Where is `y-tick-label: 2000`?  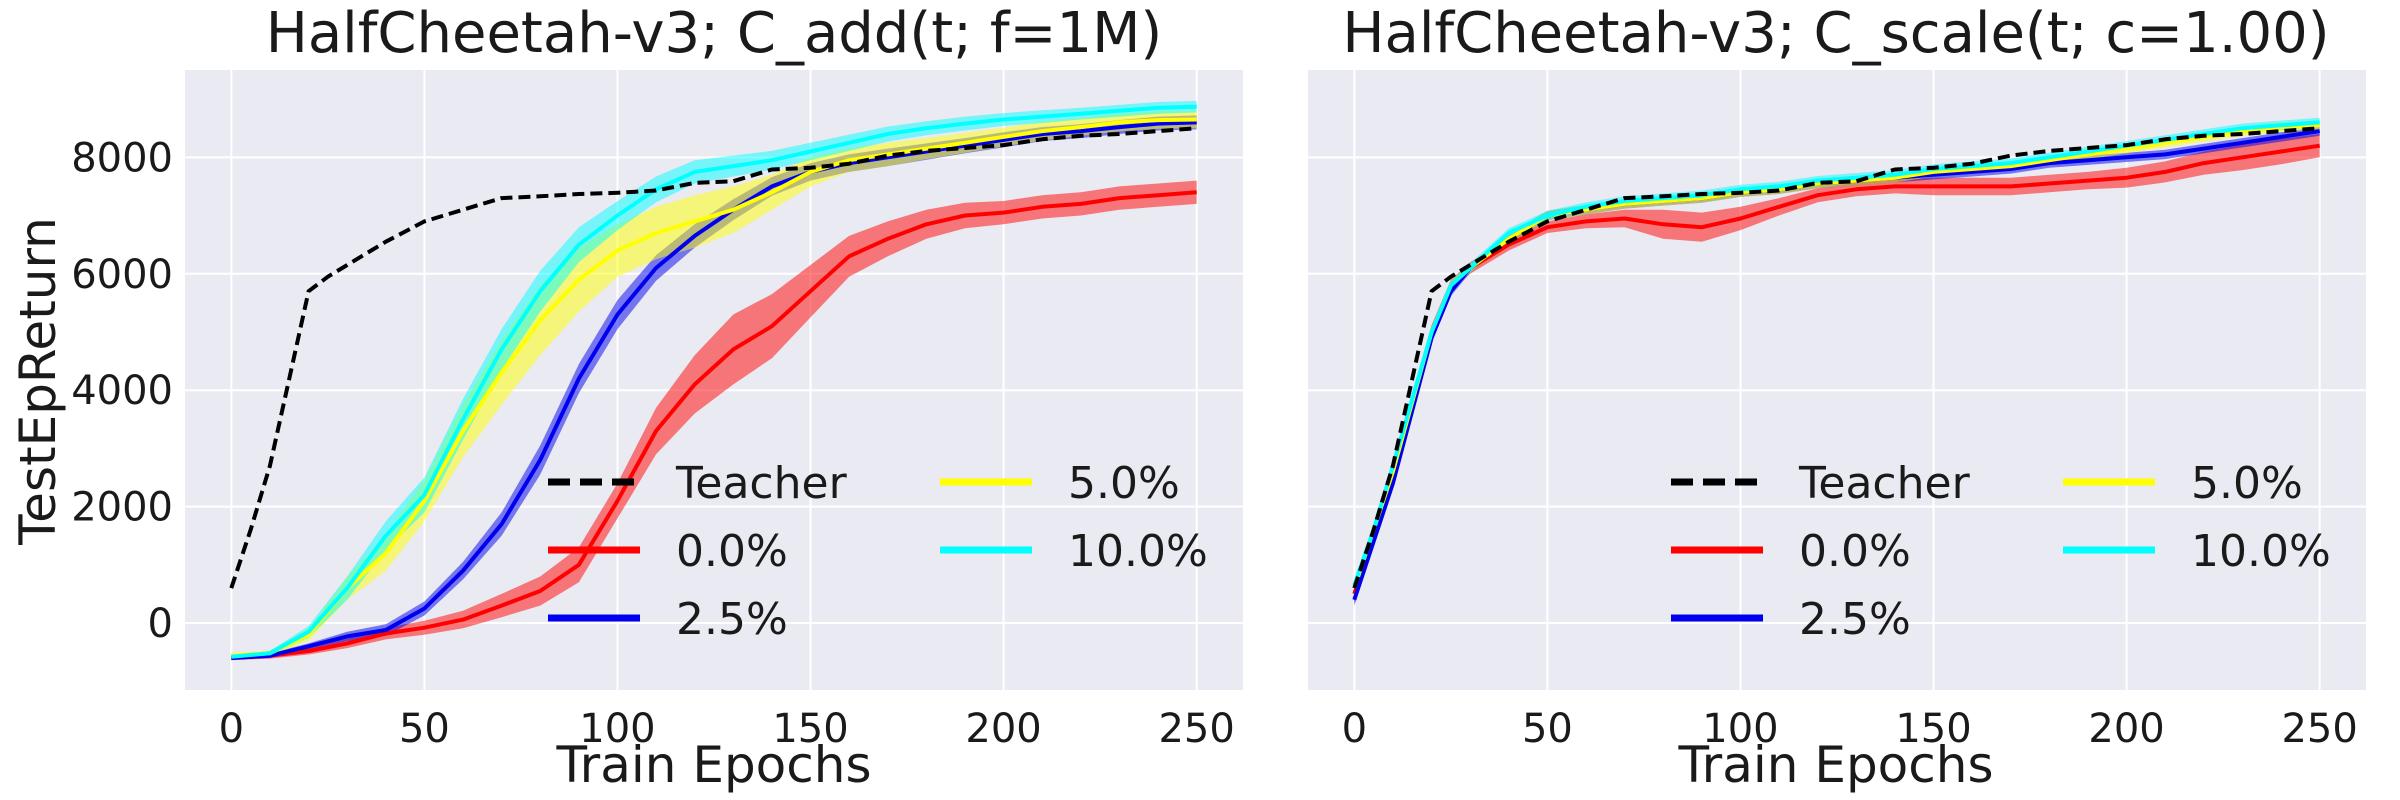
y-tick-label: 2000 is located at coordinates (122, 508).